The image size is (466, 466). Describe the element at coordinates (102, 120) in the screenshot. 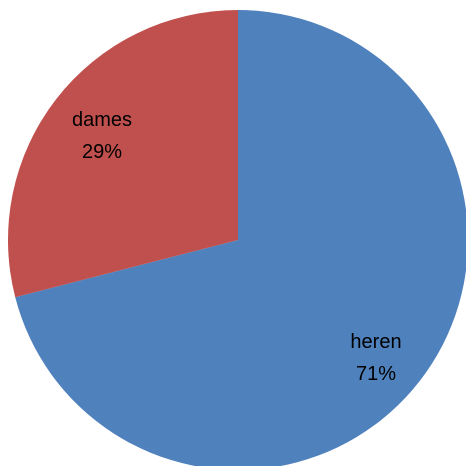

I see `slice-label-dames: dames` at that location.